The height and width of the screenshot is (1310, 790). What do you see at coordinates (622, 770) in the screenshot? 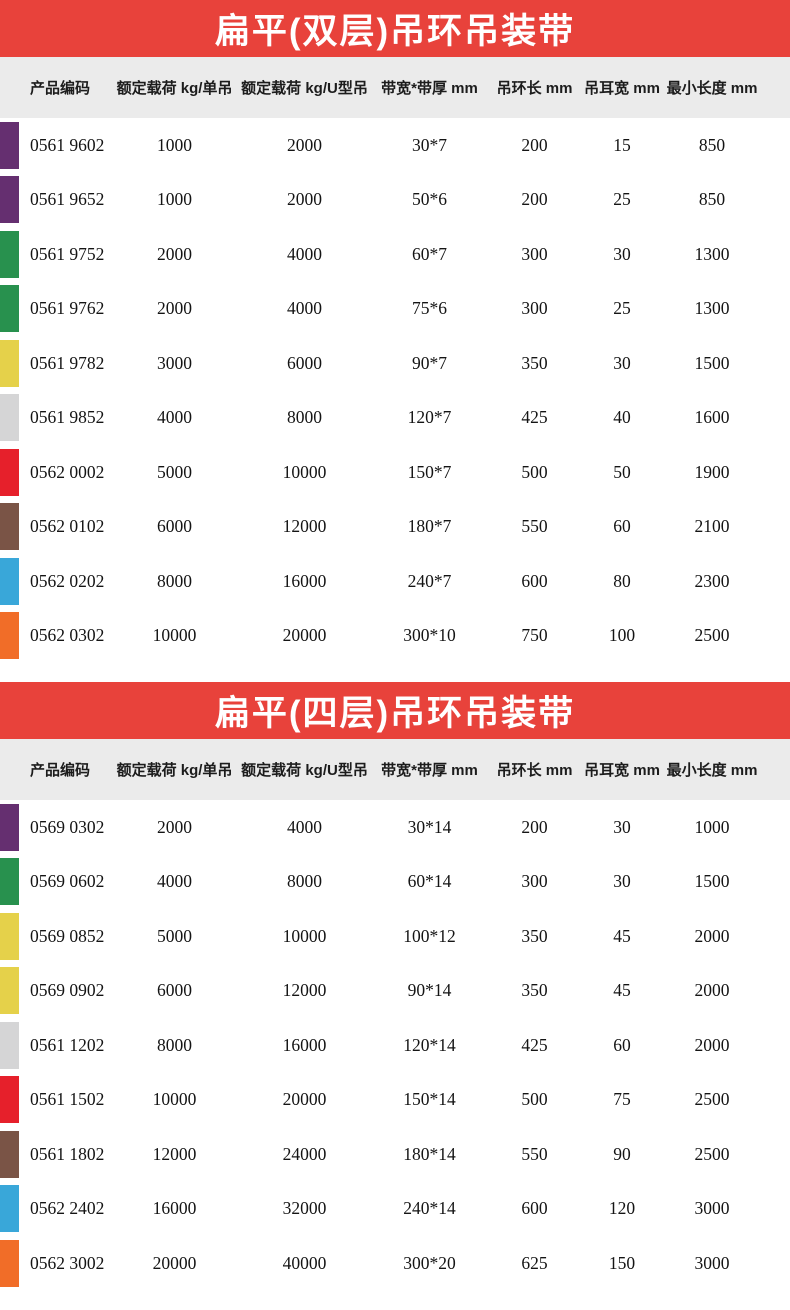
I see `column-header-lug-width: 吊耳宽 mm` at bounding box center [622, 770].